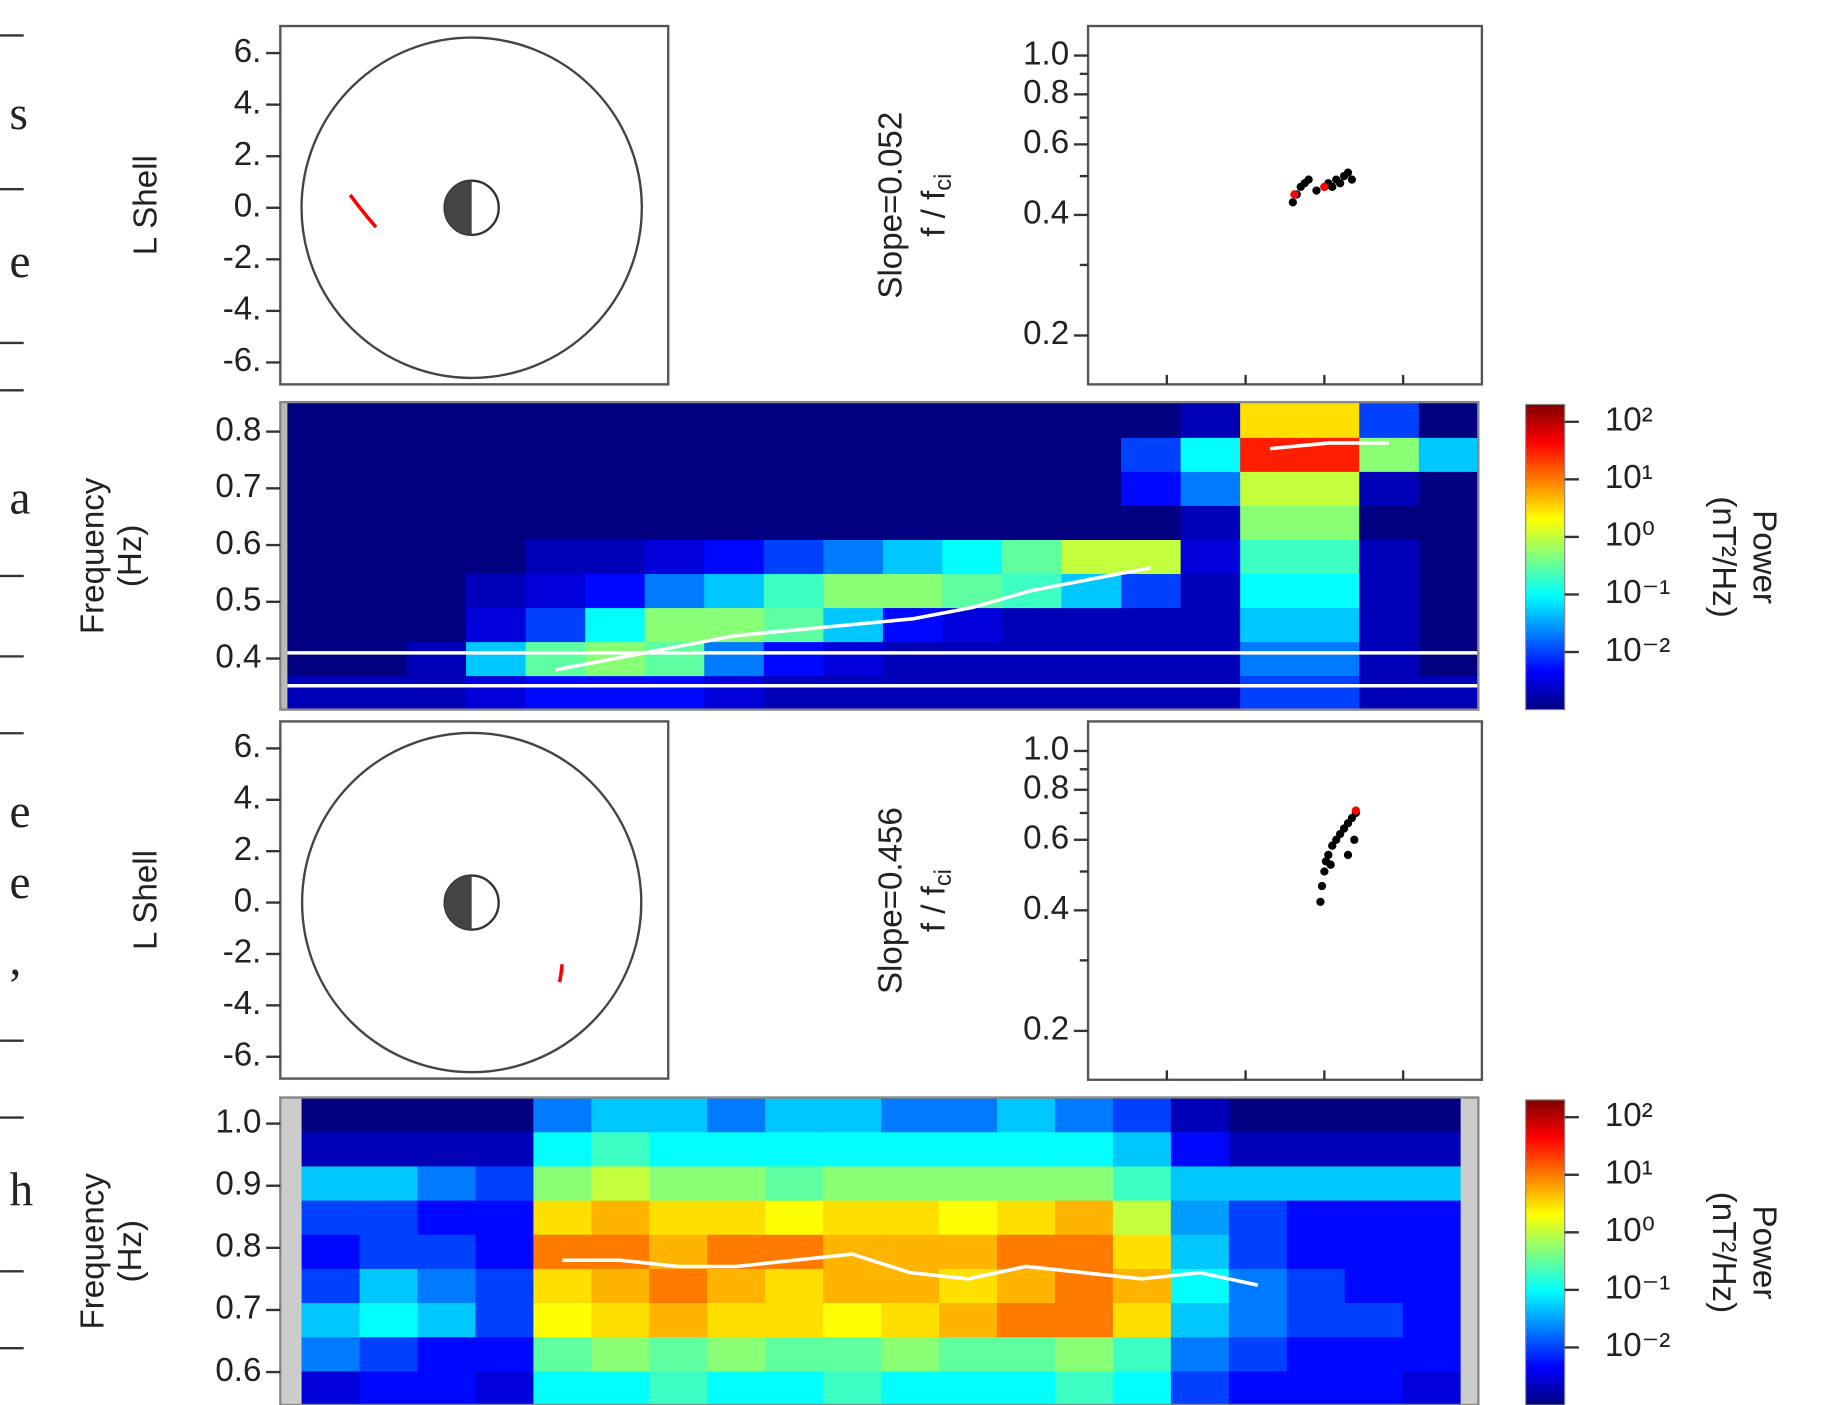  What do you see at coordinates (1763, 1253) in the screenshot?
I see `colorbar-label: Power` at bounding box center [1763, 1253].